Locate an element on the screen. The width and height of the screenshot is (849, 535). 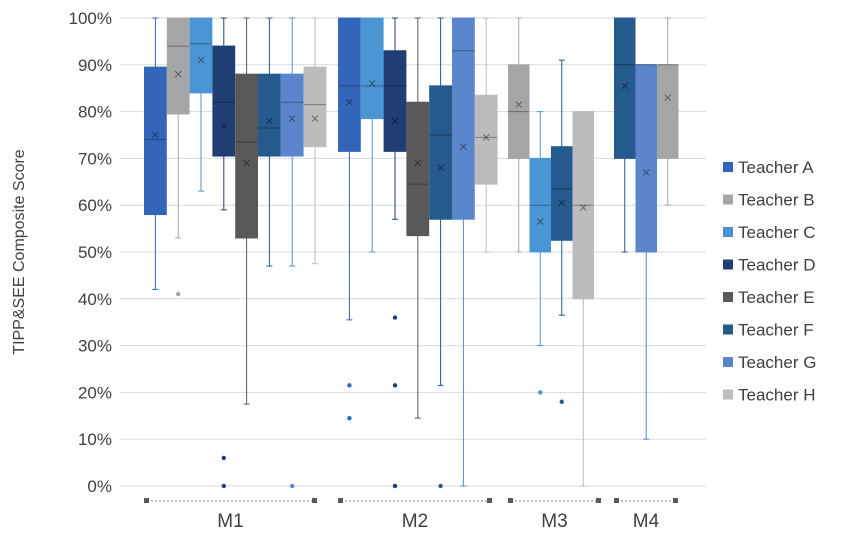
box-m2-teacher-h is located at coordinates (486, 135).